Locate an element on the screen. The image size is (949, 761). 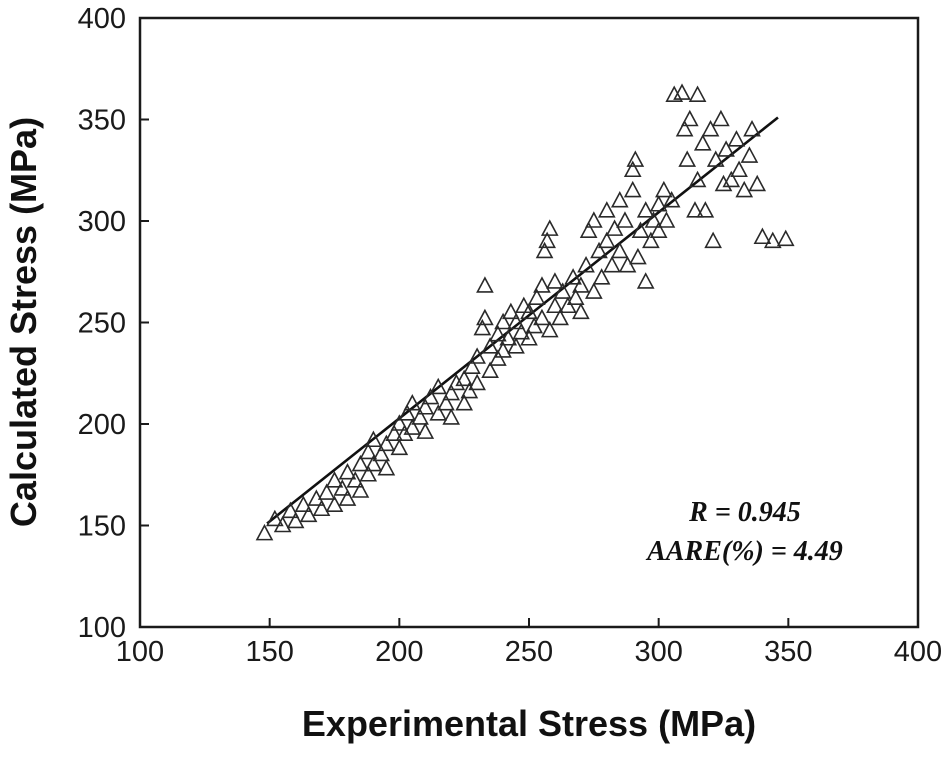
x-tick-label: 150 is located at coordinates (269, 652).